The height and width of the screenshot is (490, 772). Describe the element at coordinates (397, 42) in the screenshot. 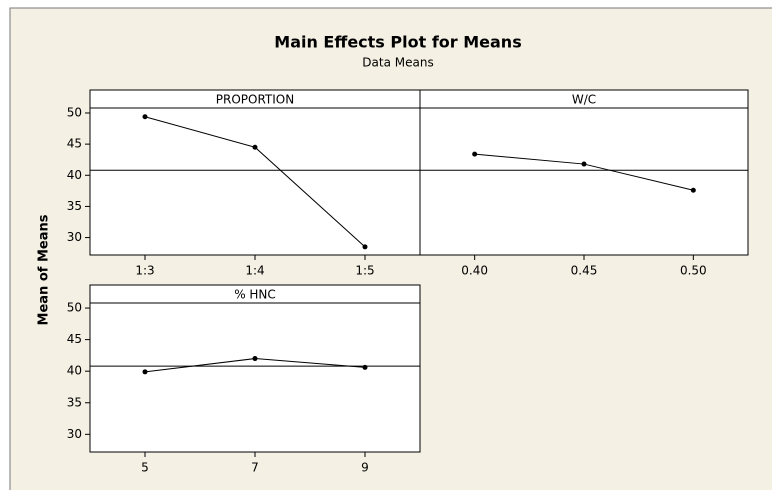

I see `chart-title: Main Effects Plot for Means` at that location.